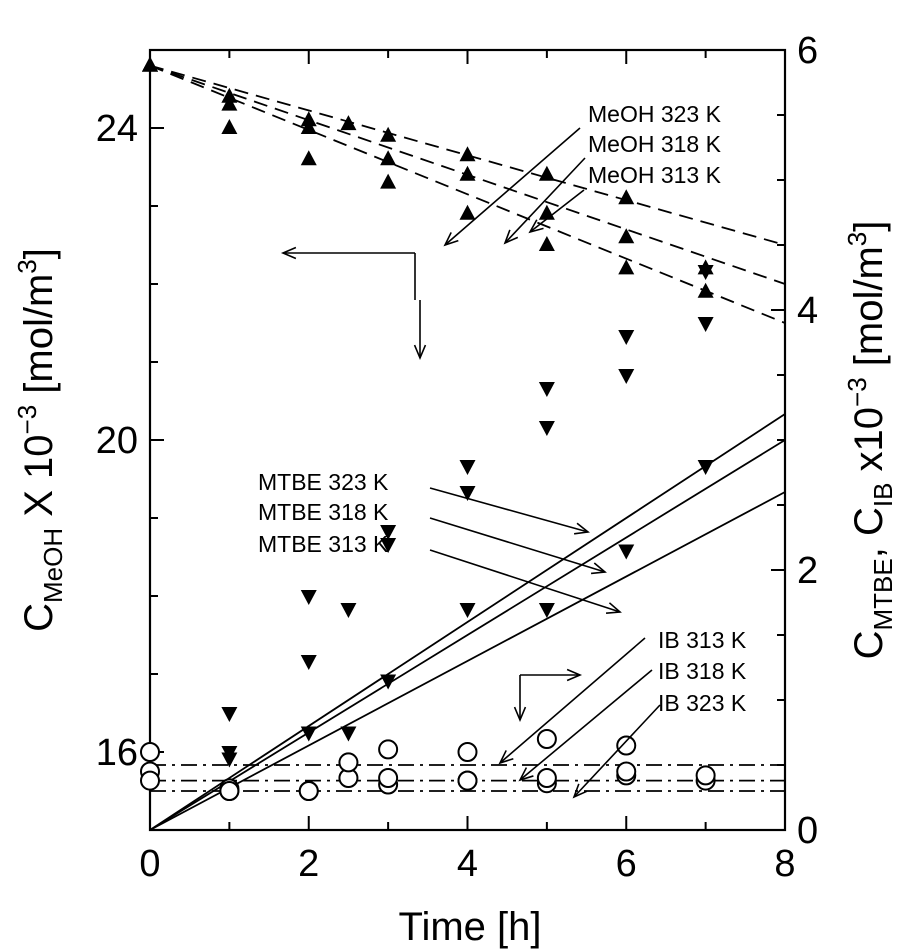 This screenshot has height=951, width=918. What do you see at coordinates (40, 440) in the screenshot?
I see `y-axis-left-title: CMeOH X 10−3 [mol/m3]` at bounding box center [40, 440].